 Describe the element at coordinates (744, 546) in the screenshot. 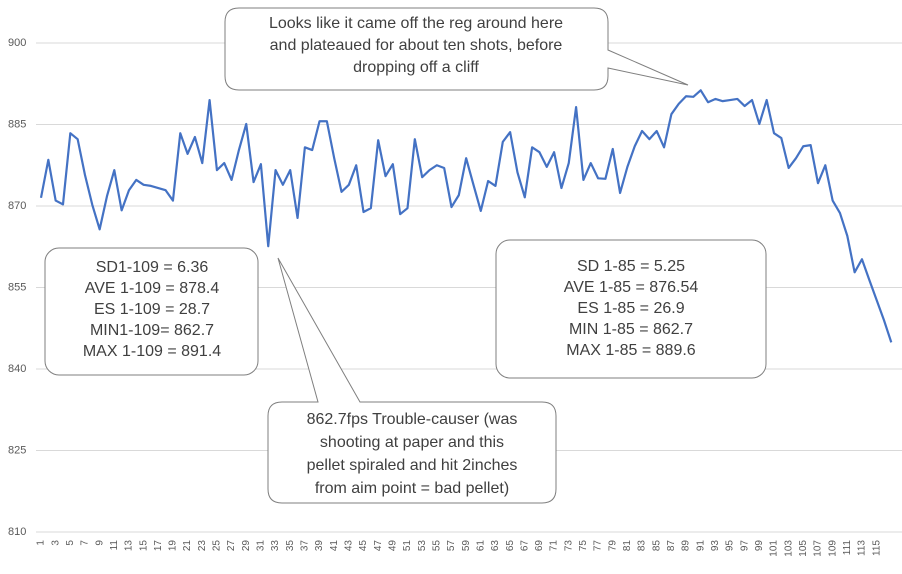

I see `x-tick-label: 97` at that location.